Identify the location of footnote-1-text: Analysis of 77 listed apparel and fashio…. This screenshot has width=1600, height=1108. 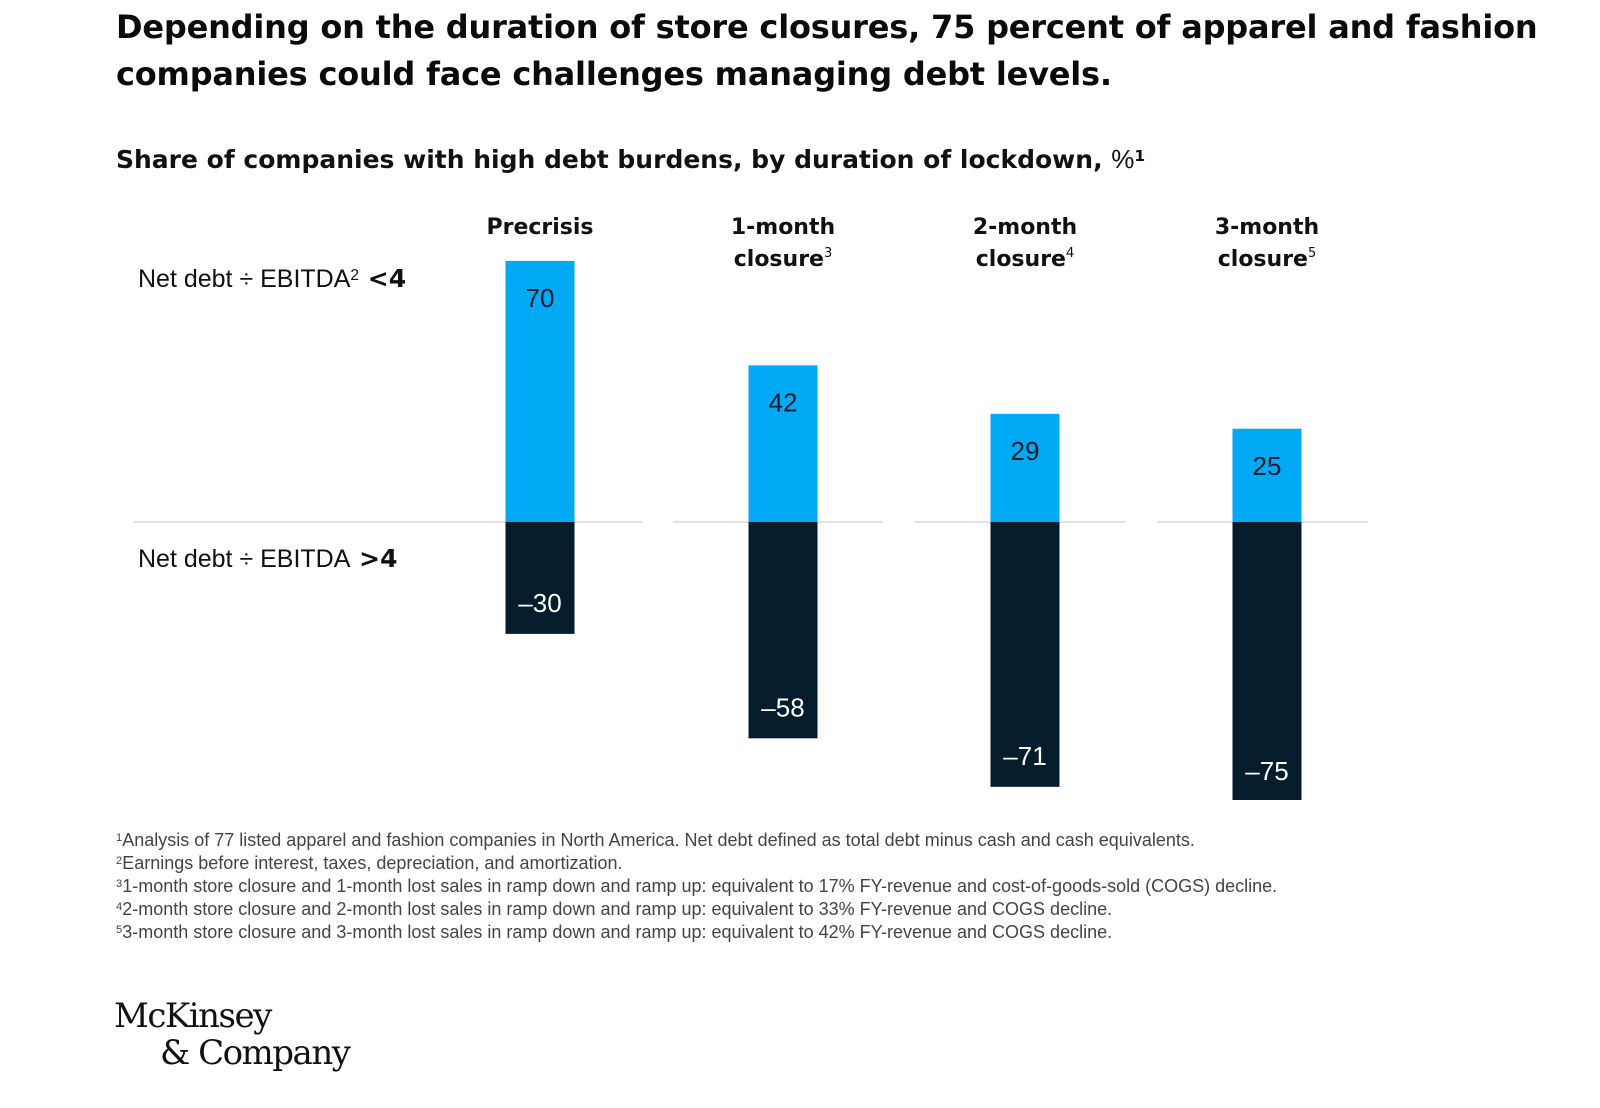
(658, 840).